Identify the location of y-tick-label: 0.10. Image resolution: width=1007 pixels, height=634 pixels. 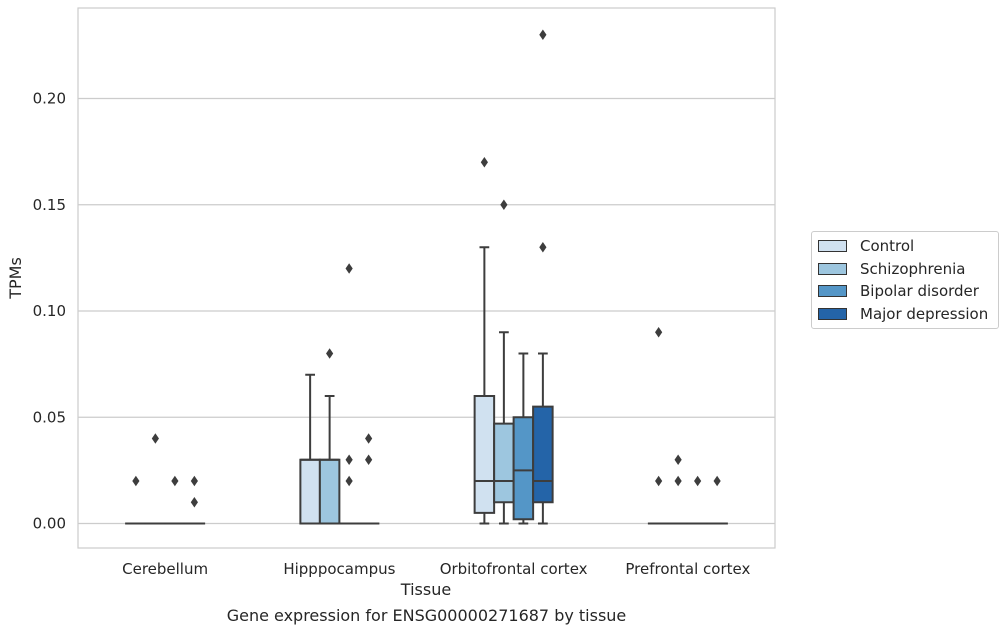
(49, 311).